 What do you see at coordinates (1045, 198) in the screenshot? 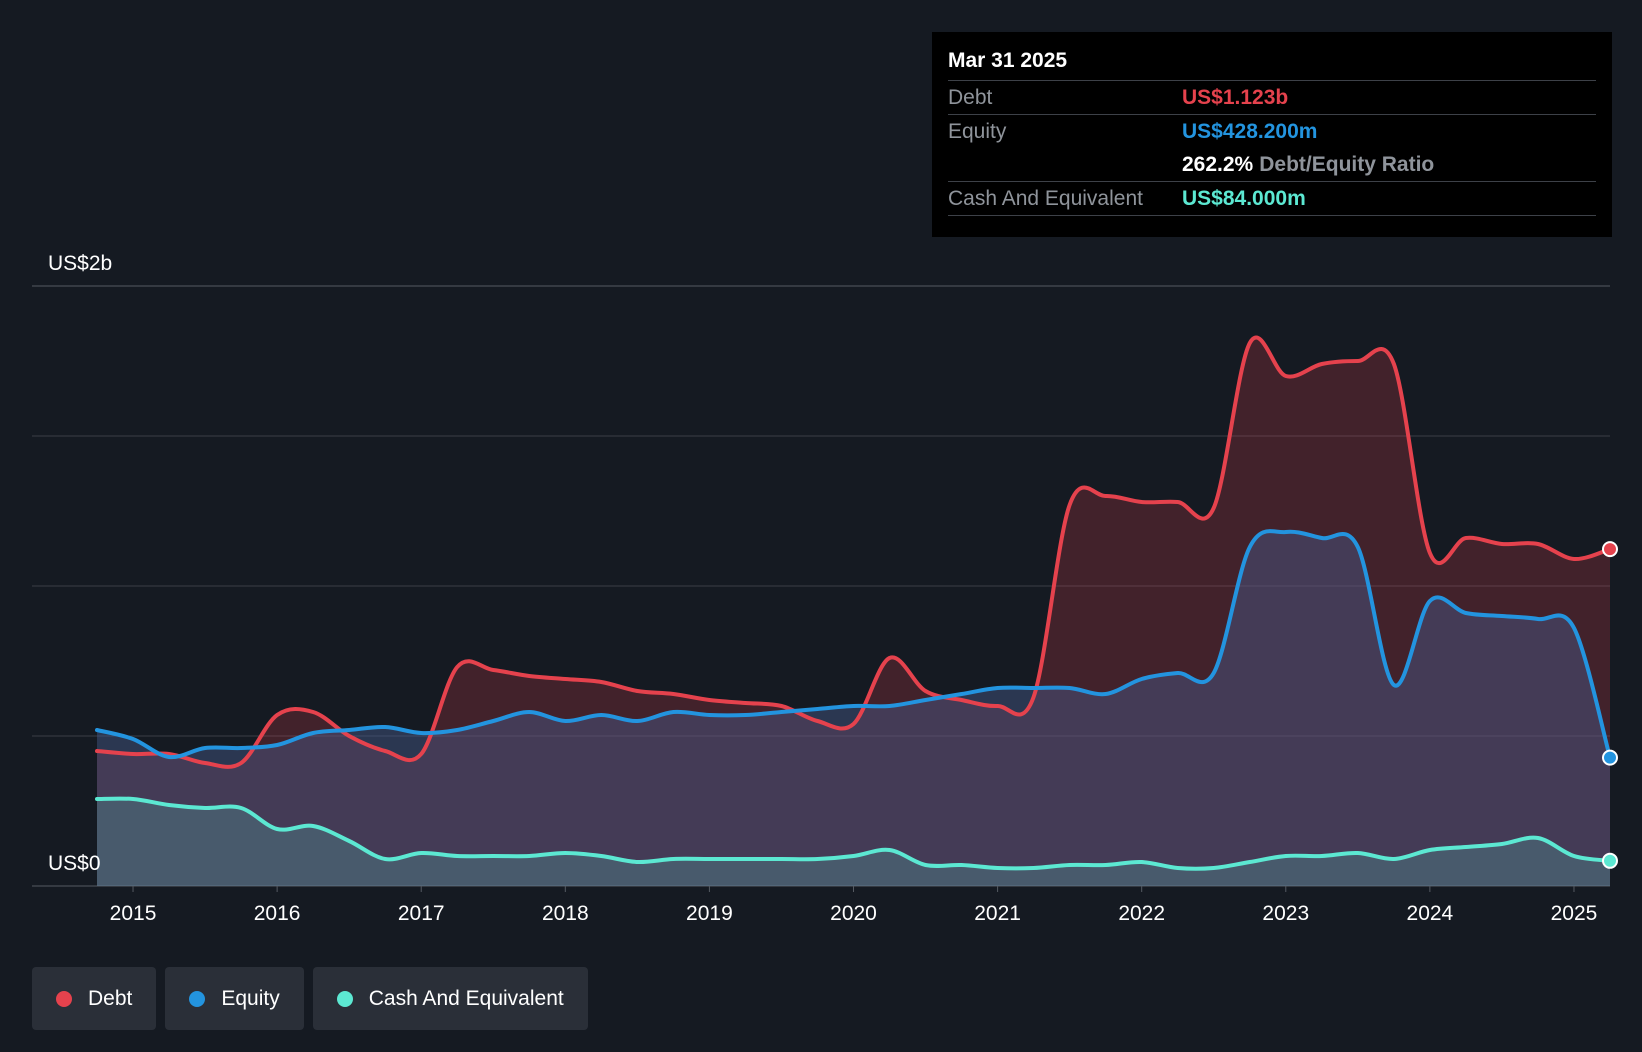
I see `tooltip-cash-label: Cash And Equivalent` at bounding box center [1045, 198].